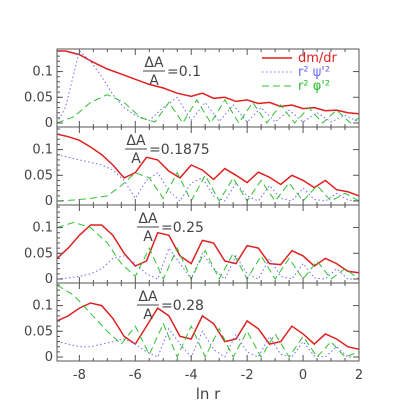 The width and height of the screenshot is (409, 409). Describe the element at coordinates (79, 375) in the screenshot. I see `x-tick-label: -8` at that location.